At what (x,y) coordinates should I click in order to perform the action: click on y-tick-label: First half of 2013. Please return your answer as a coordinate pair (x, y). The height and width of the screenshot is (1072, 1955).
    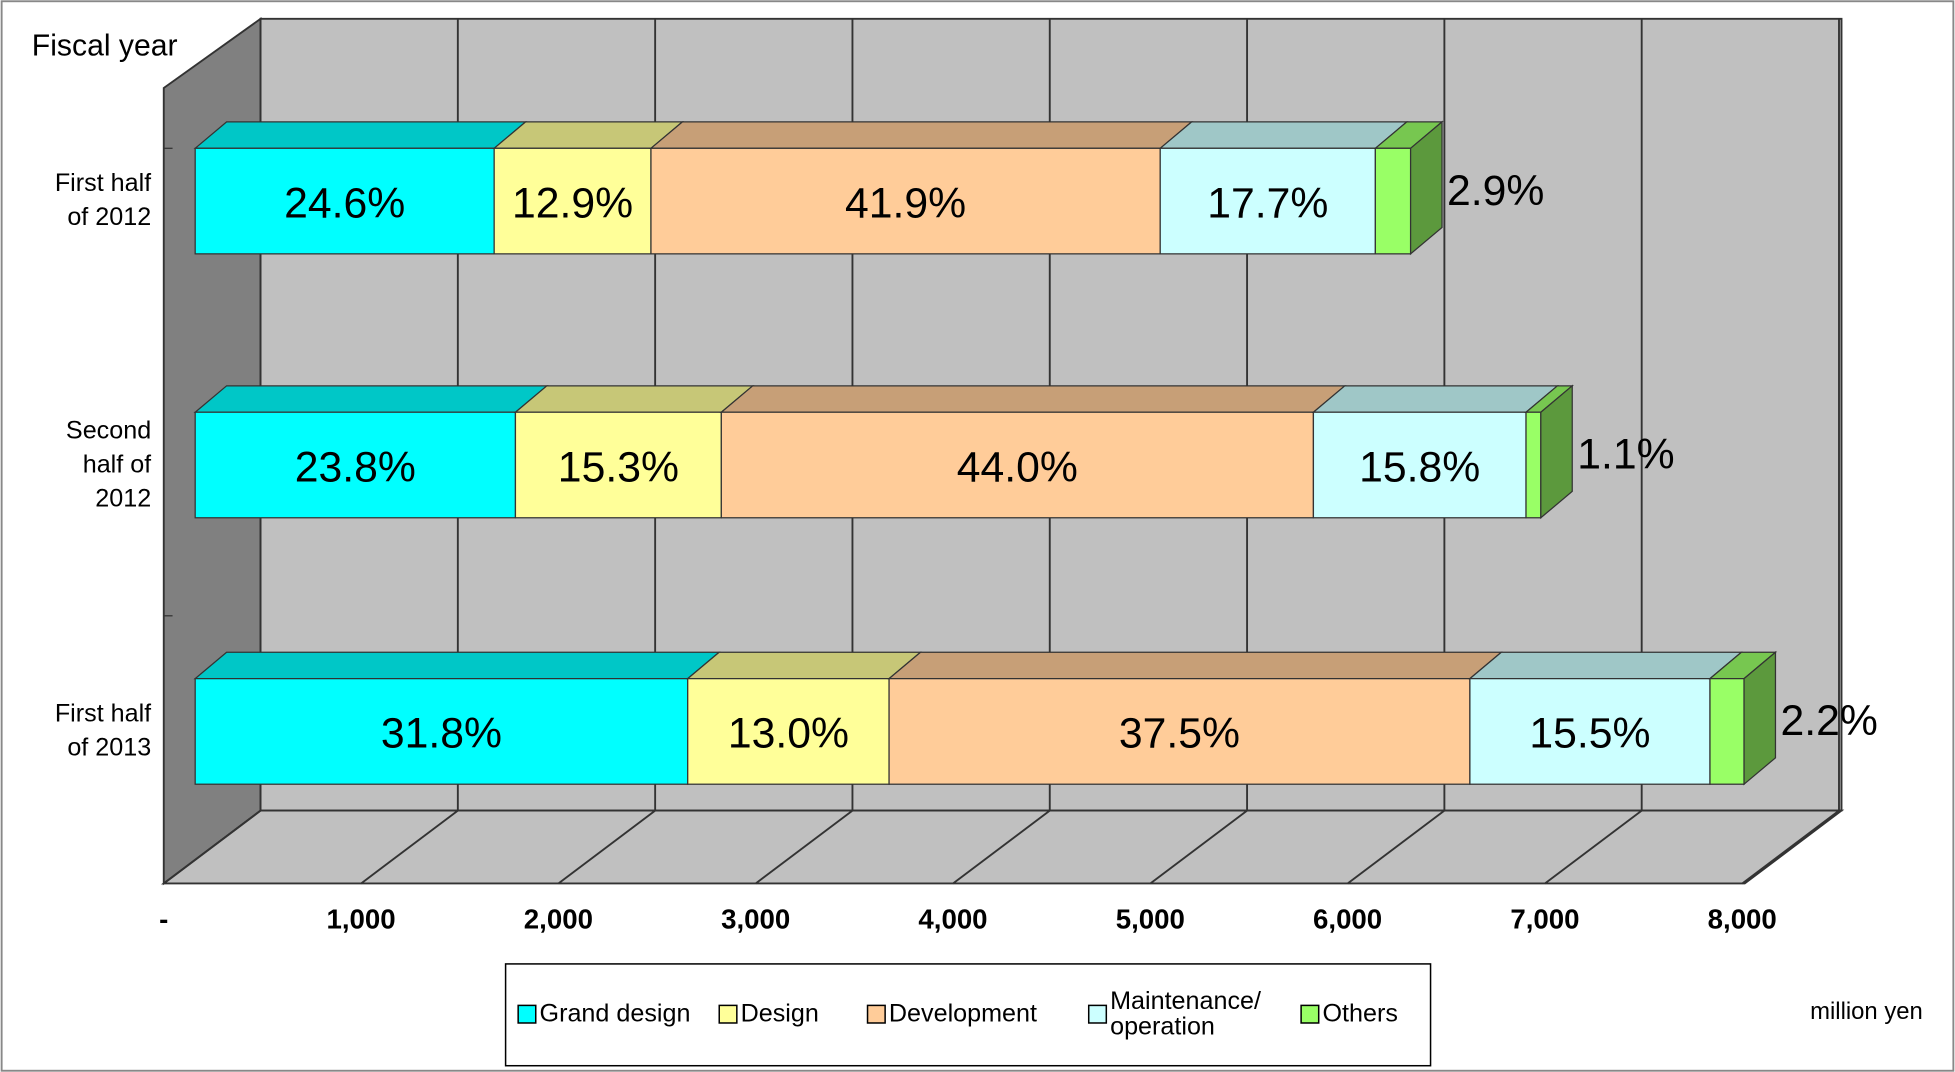
    Looking at the image, I should click on (103, 731).